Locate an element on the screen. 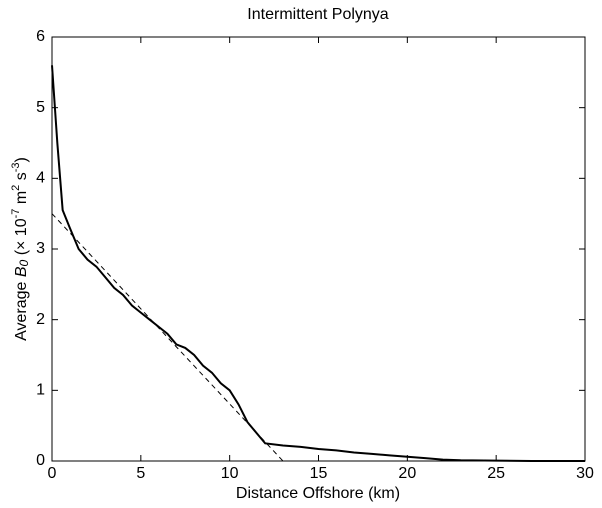 The width and height of the screenshot is (602, 508). y-tick-label: 3 is located at coordinates (40, 248).